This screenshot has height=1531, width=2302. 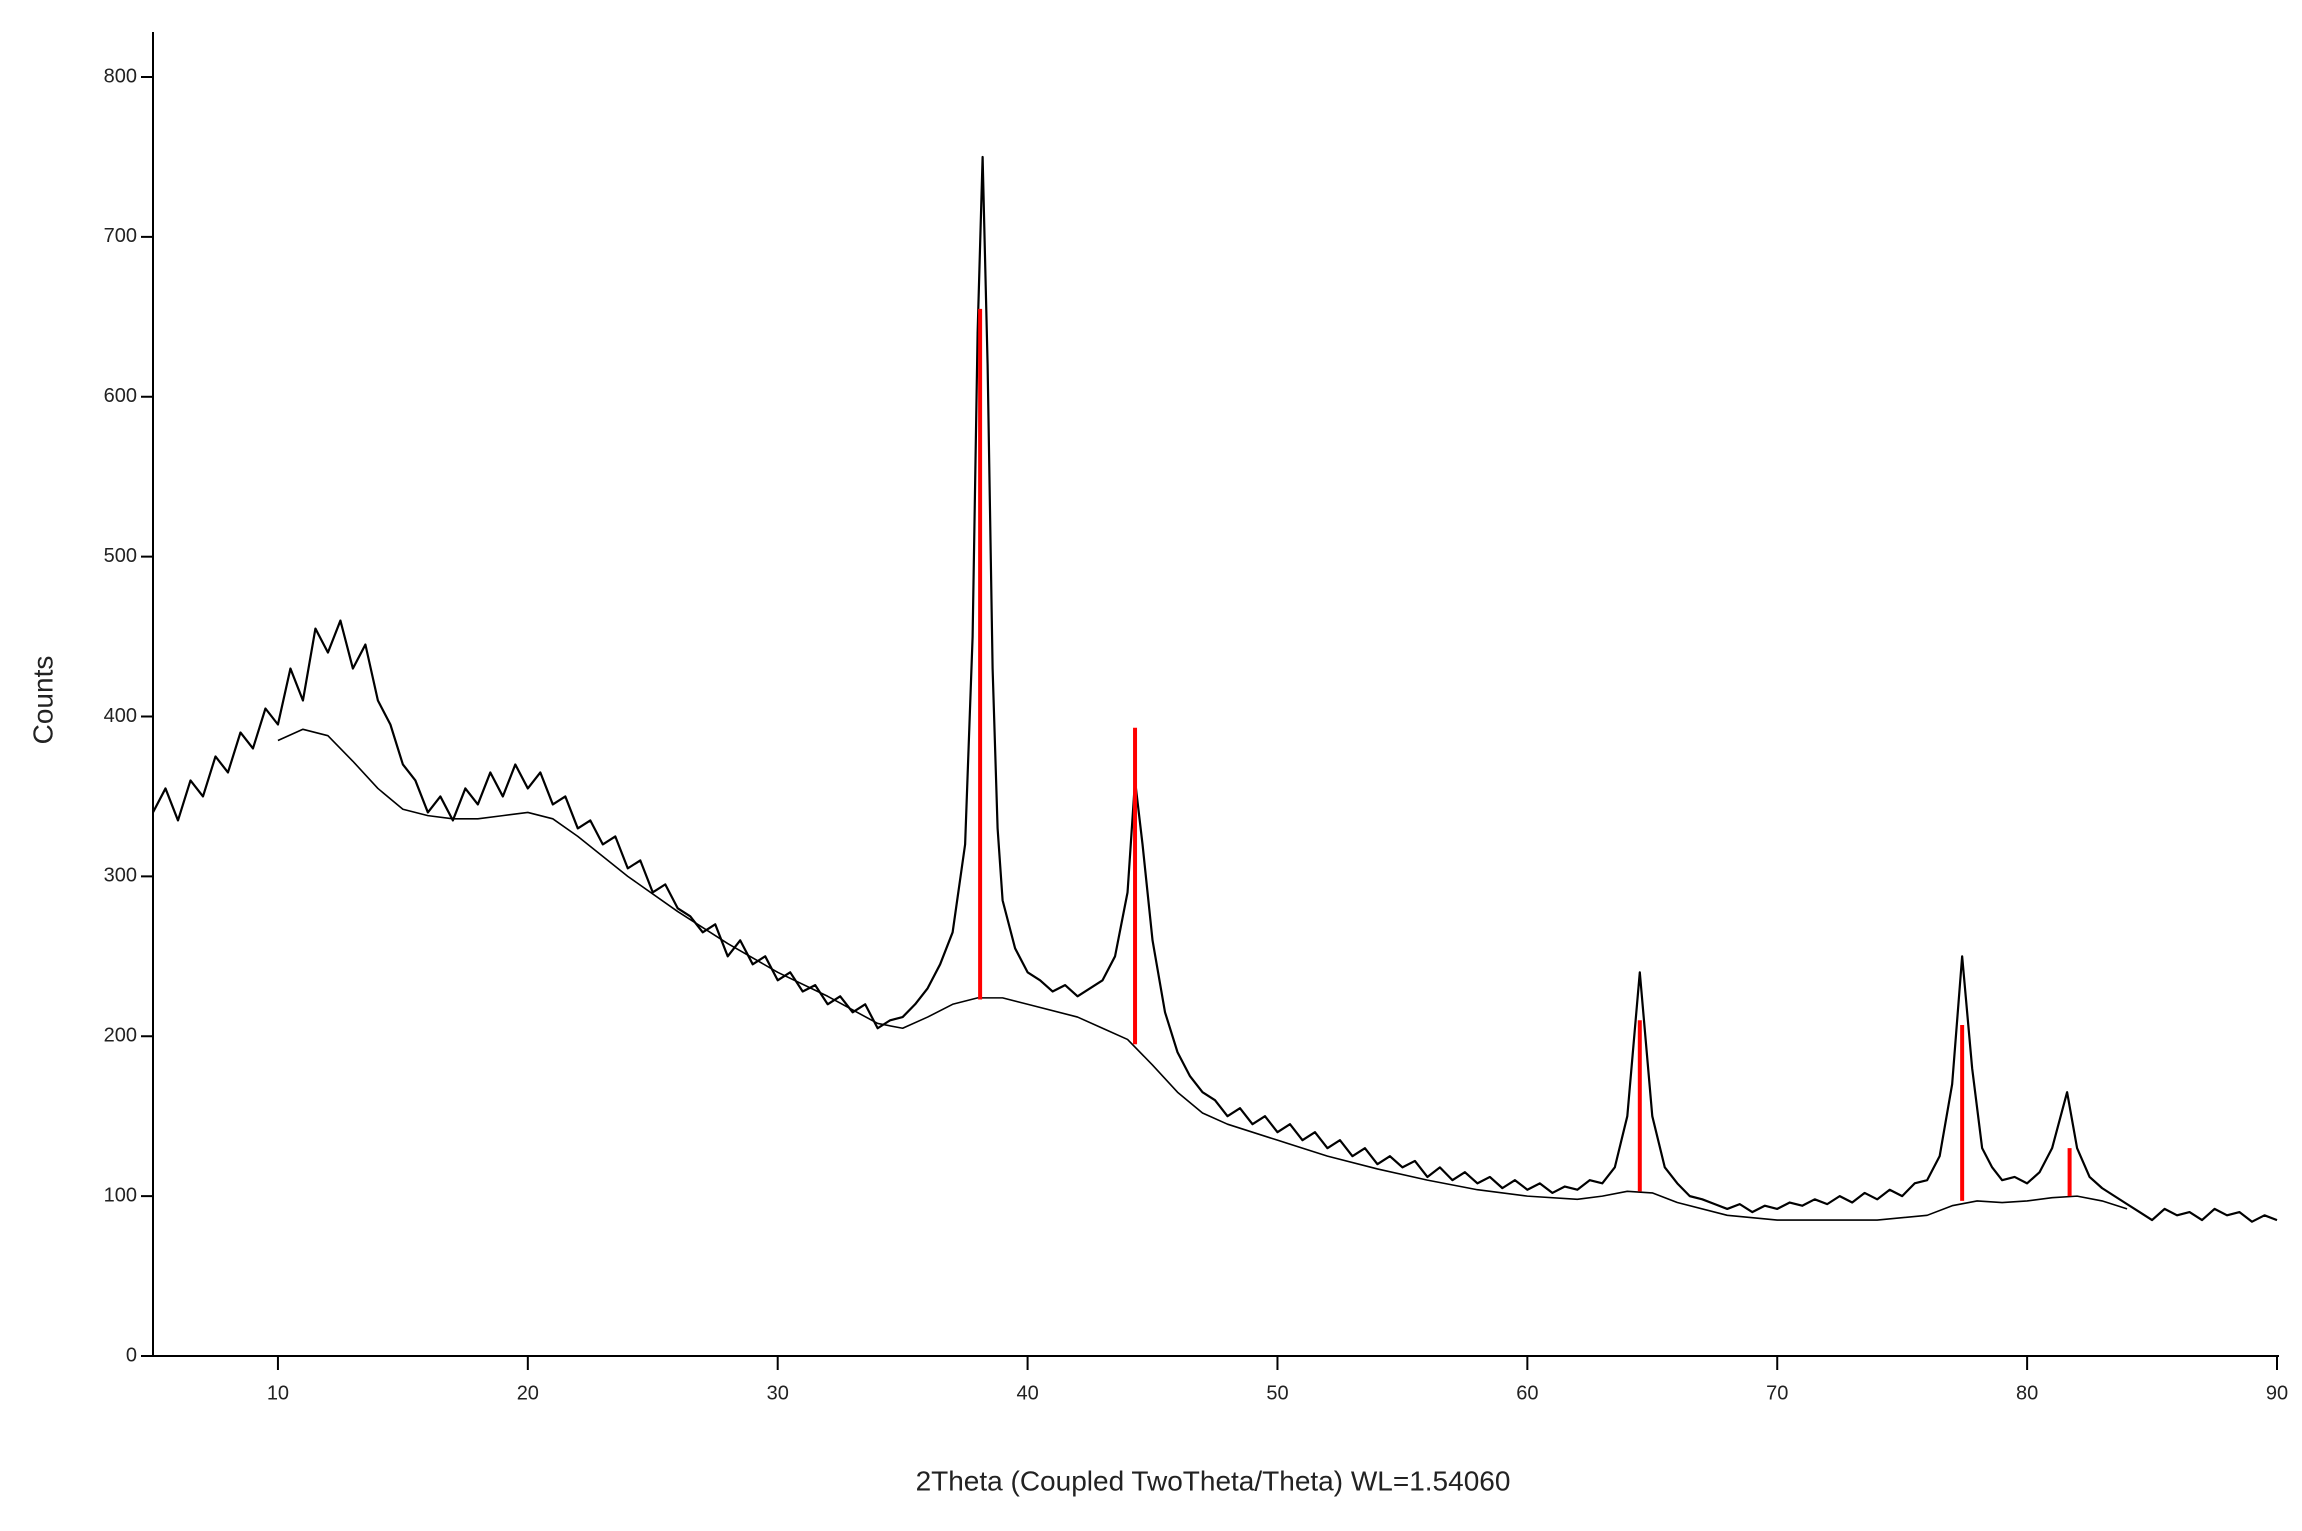 I want to click on y-tick-label: 100, so click(x=120, y=1195).